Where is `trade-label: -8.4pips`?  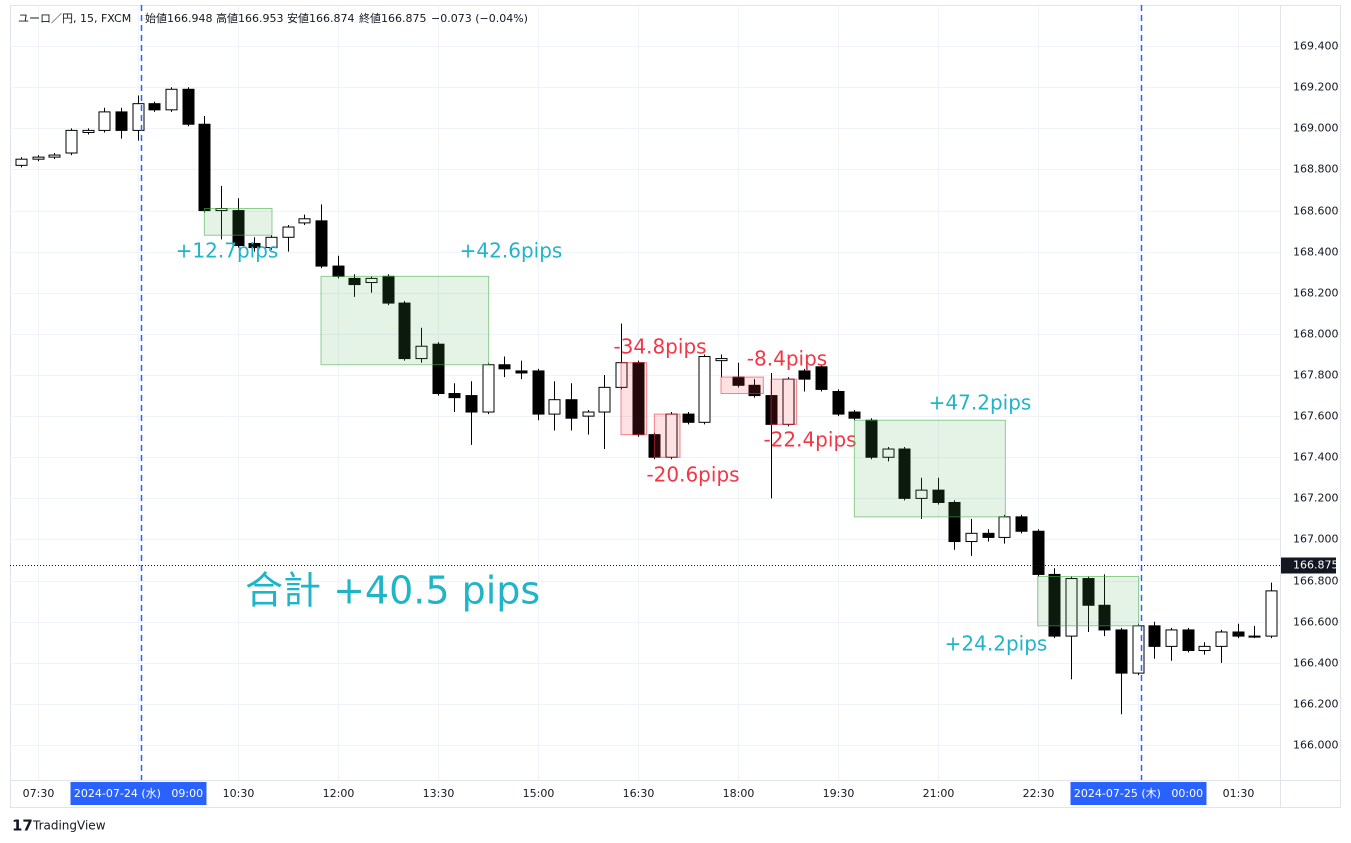 trade-label: -8.4pips is located at coordinates (787, 359).